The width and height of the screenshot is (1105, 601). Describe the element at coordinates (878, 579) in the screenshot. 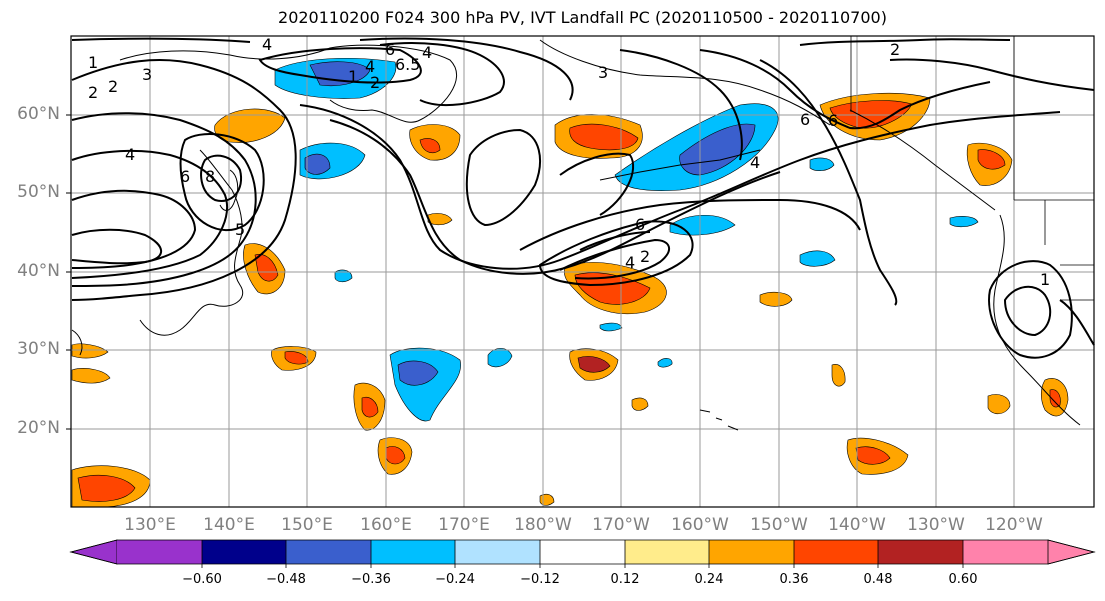

I see `colorbar-tick: 0.48` at that location.